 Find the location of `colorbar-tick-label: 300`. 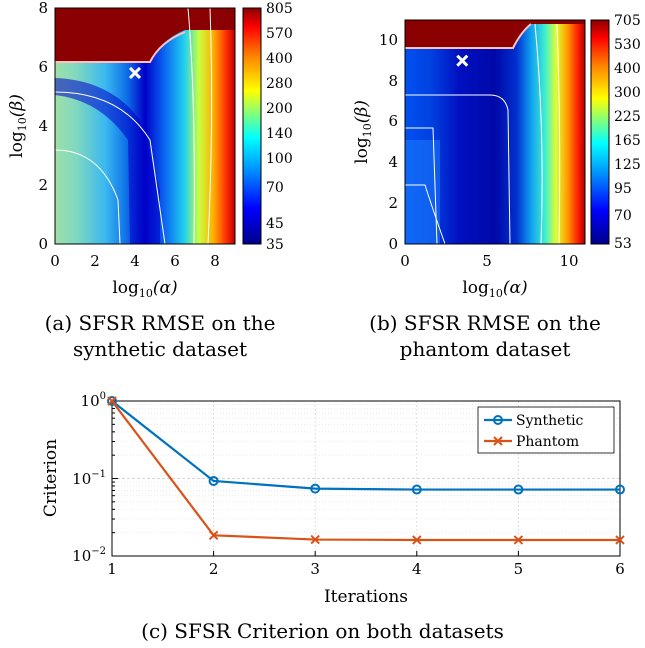

colorbar-tick-label: 300 is located at coordinates (627, 93).